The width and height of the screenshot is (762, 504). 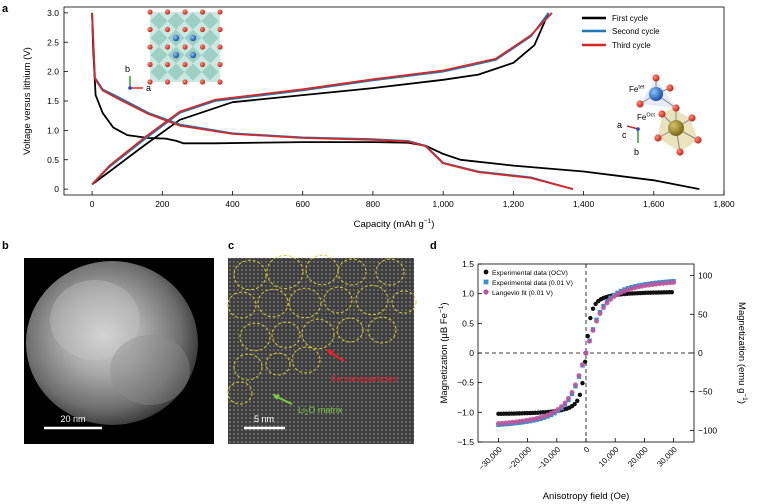 What do you see at coordinates (231, 246) in the screenshot?
I see `panel-label-c: c` at bounding box center [231, 246].